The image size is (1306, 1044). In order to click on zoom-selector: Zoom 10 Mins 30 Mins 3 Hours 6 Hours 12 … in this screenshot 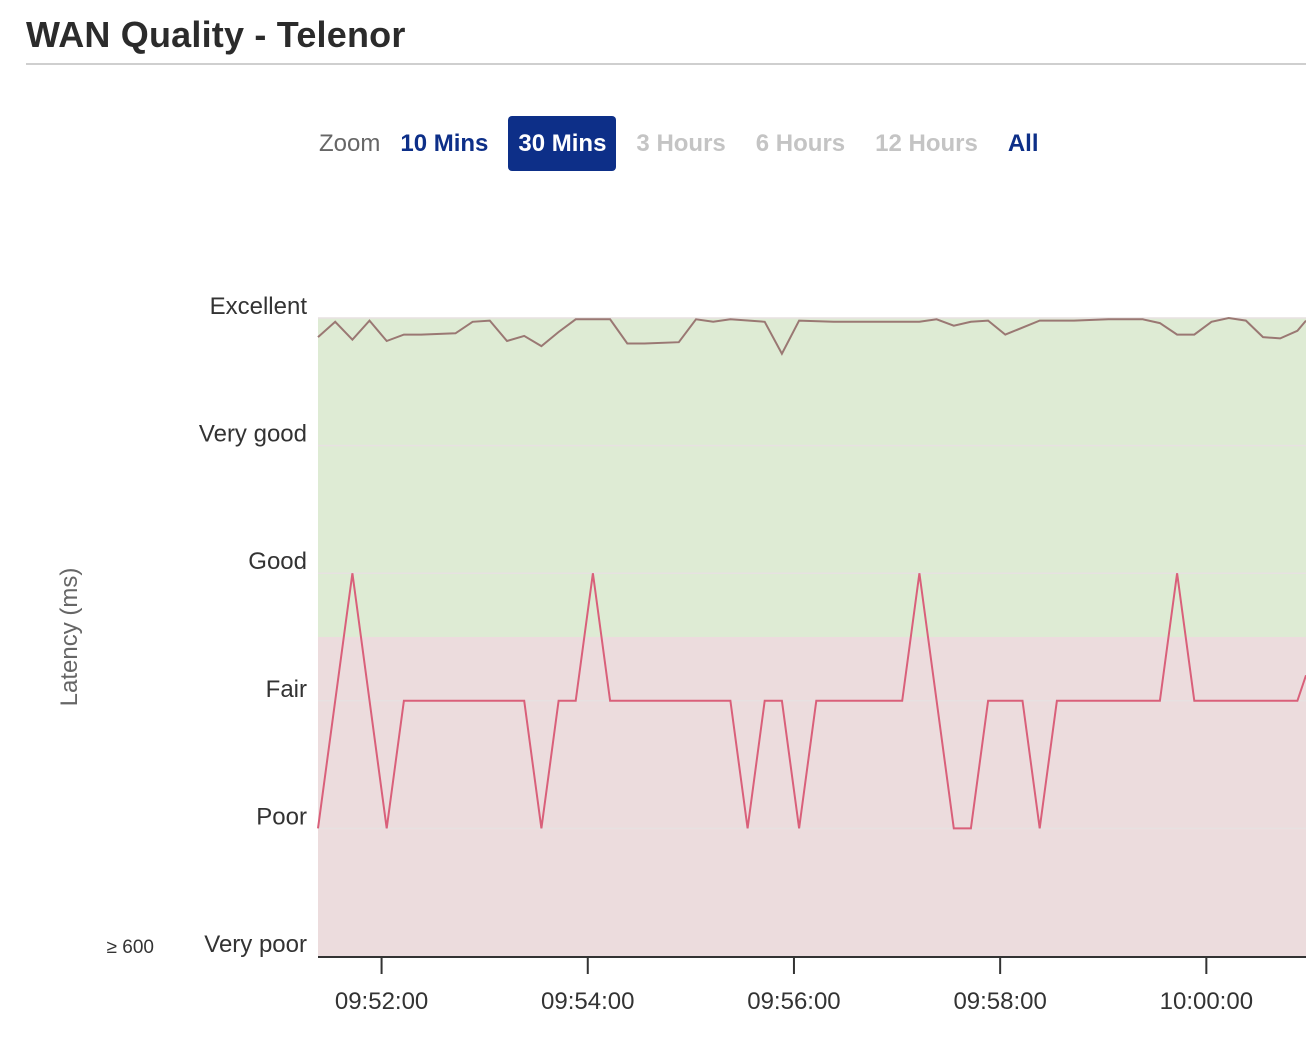, I will do `click(684, 143)`.